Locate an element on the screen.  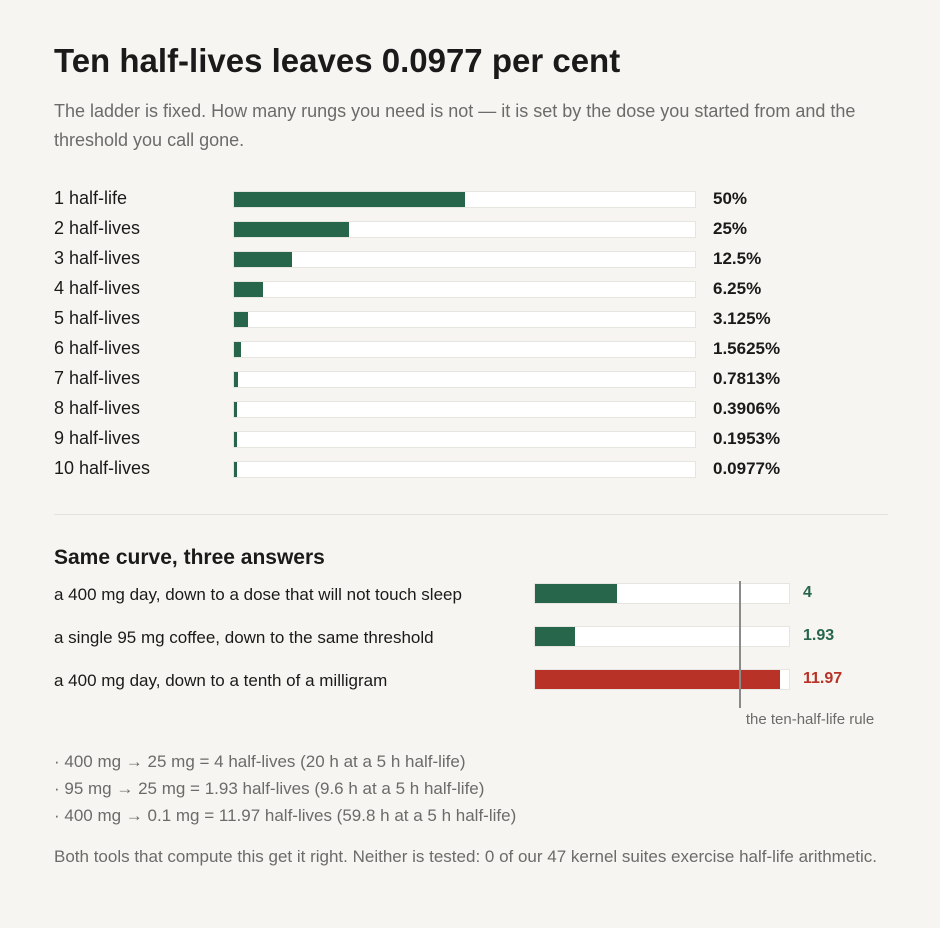
ladder-row: 5 half-lives 3.125% is located at coordinates (471, 321).